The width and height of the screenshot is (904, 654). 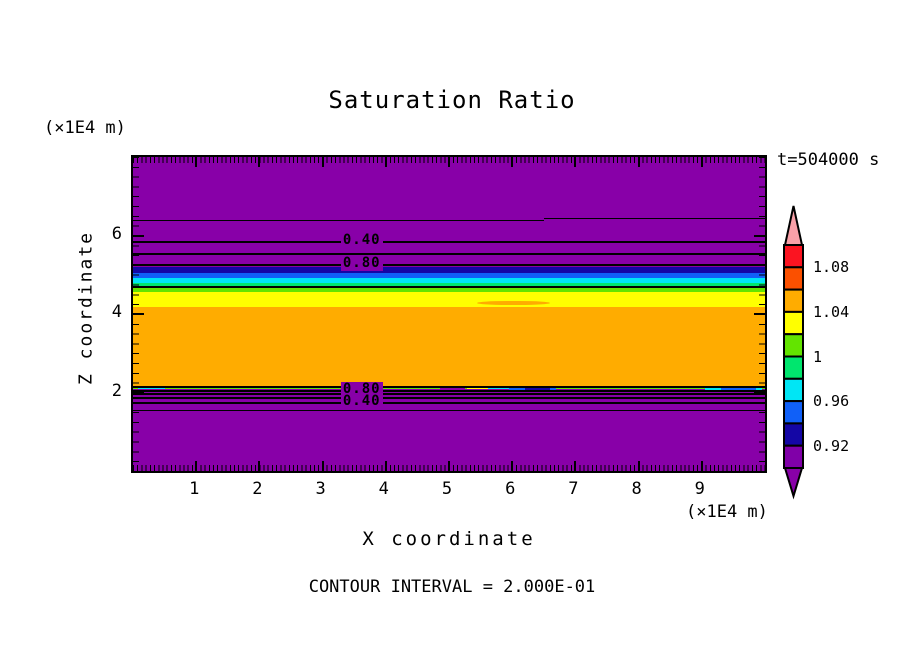 I want to click on y-tick-labels: 2 4 6, so click(x=109, y=314).